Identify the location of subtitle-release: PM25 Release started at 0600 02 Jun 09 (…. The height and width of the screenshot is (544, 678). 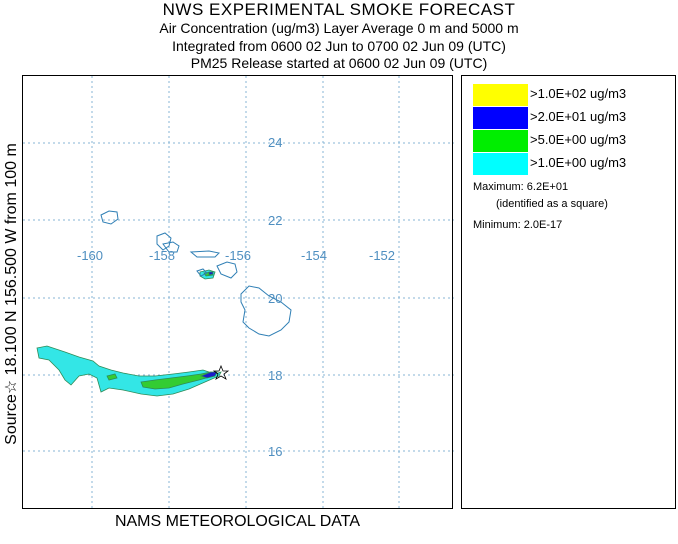
(339, 63).